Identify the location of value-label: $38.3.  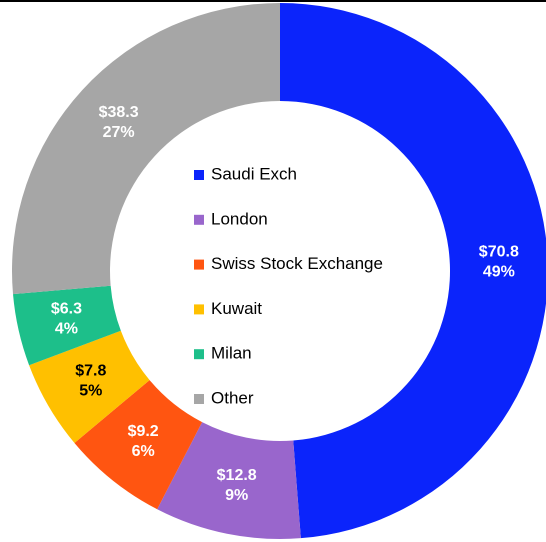
(119, 112).